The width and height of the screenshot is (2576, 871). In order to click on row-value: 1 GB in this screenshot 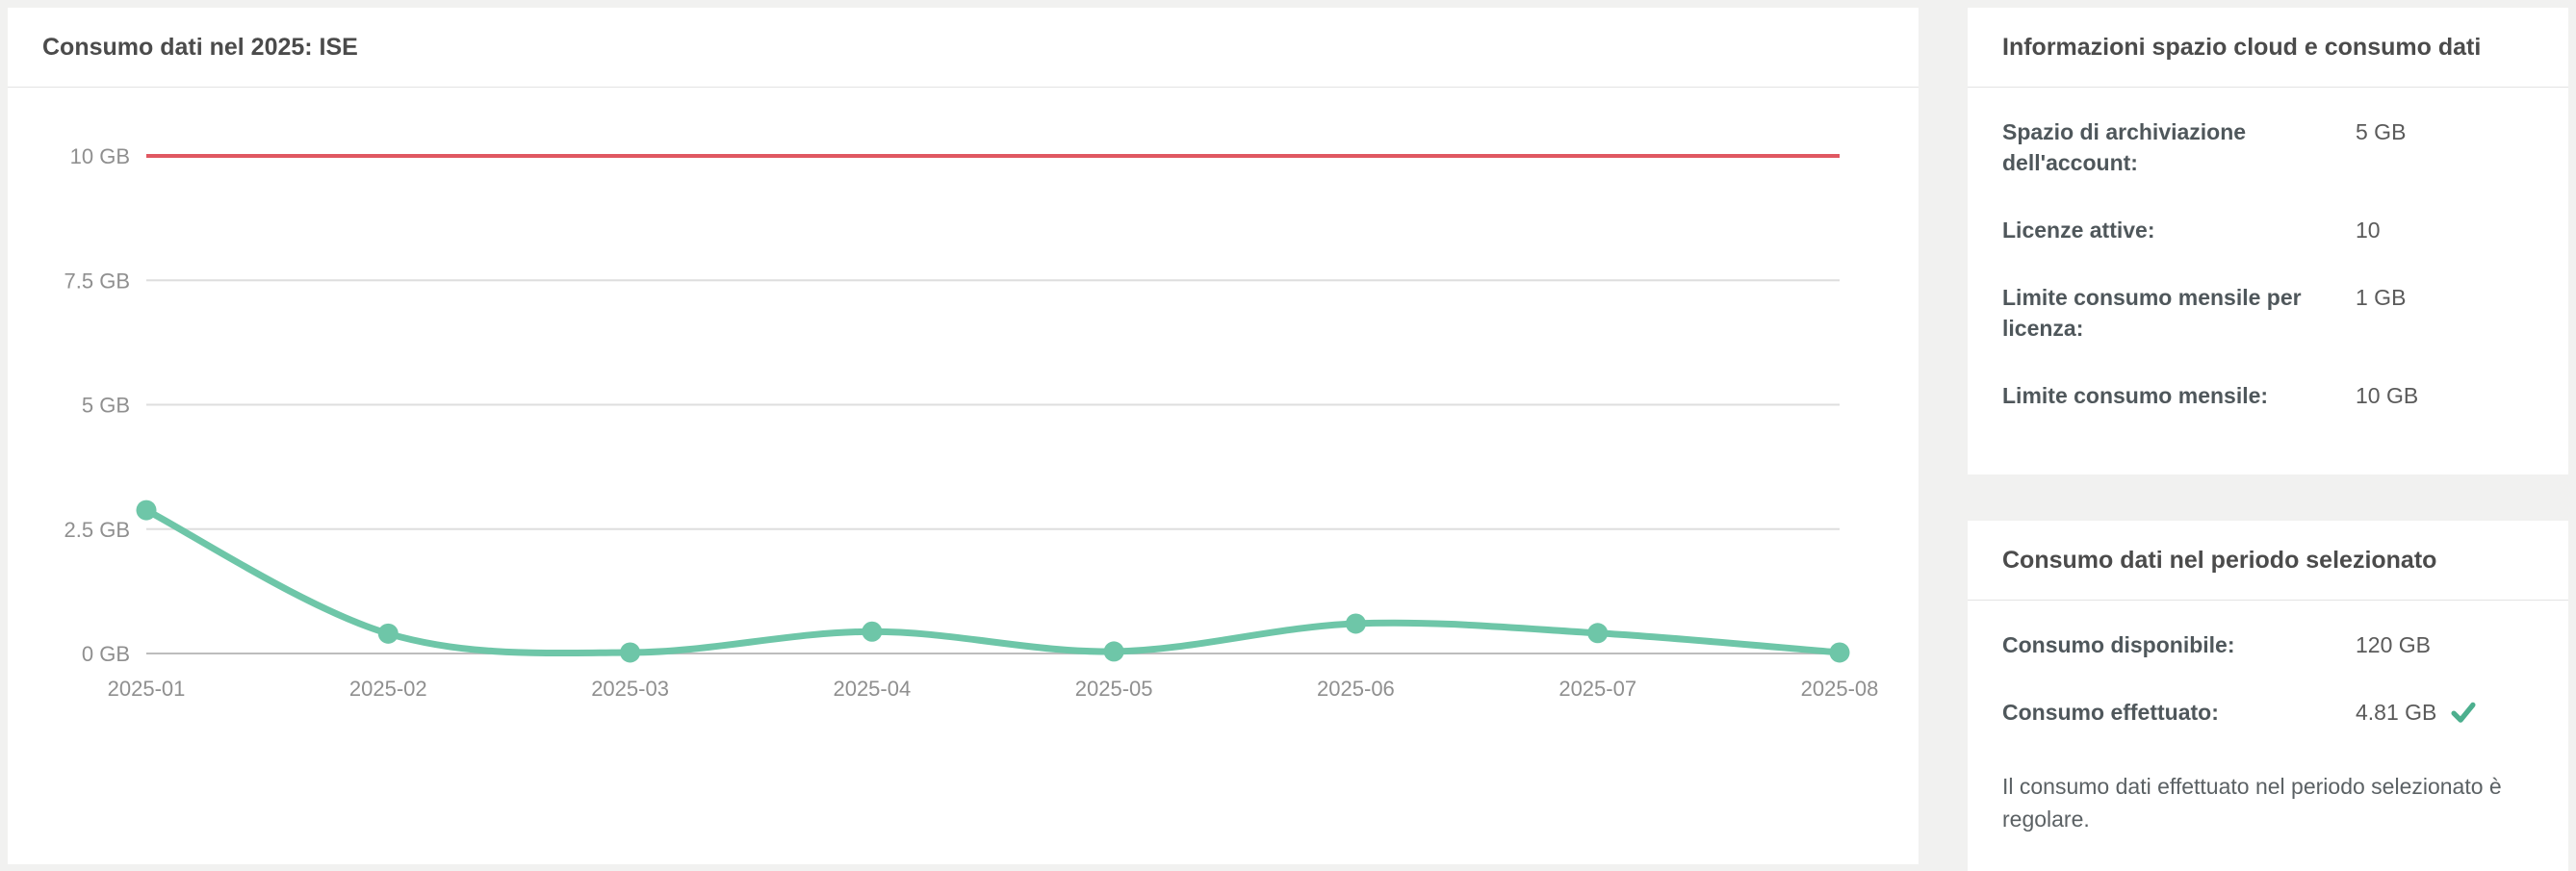, I will do `click(2381, 297)`.